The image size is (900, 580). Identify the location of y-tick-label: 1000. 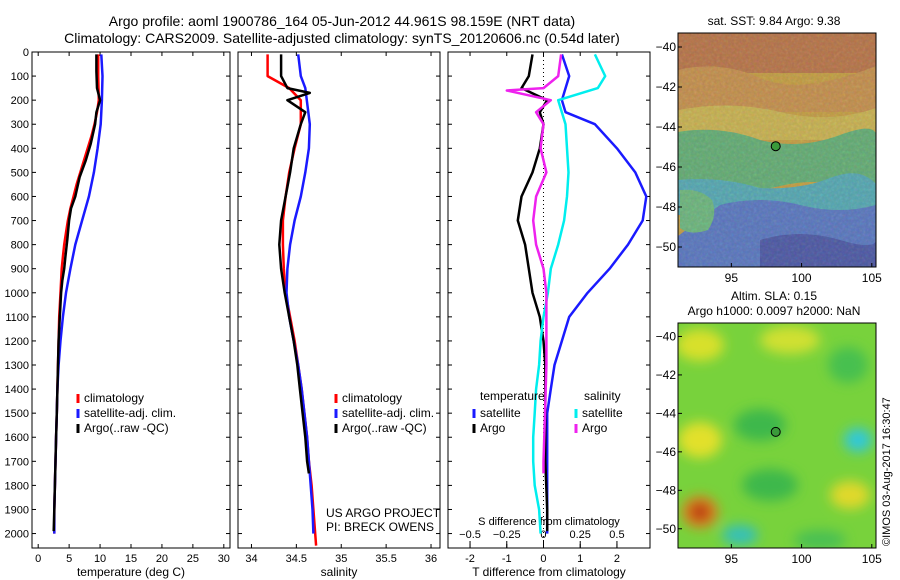
(17, 294).